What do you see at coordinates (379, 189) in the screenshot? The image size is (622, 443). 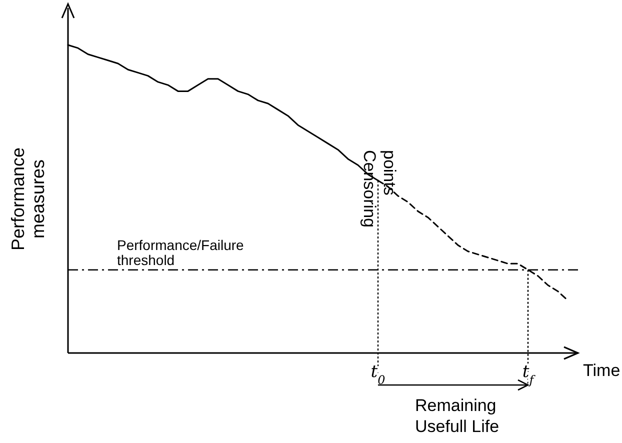 I see `annotation: Censoring points` at bounding box center [379, 189].